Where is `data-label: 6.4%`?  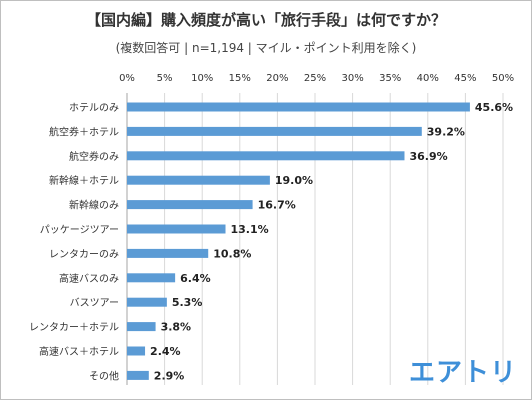 data-label: 6.4% is located at coordinates (195, 278).